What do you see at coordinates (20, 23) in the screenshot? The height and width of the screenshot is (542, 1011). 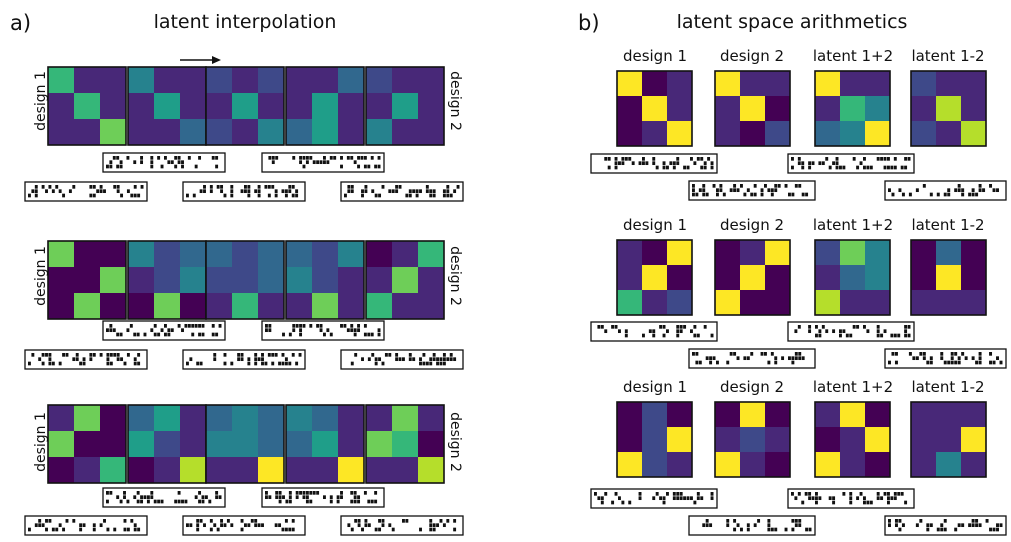 I see `panel-a-letter: a)` at bounding box center [20, 23].